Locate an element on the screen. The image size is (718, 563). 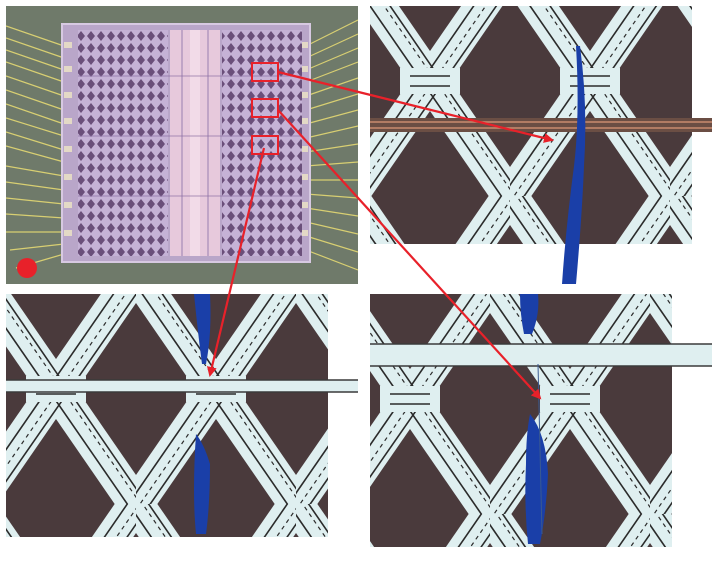
marker-dot is located at coordinates (27, 268).